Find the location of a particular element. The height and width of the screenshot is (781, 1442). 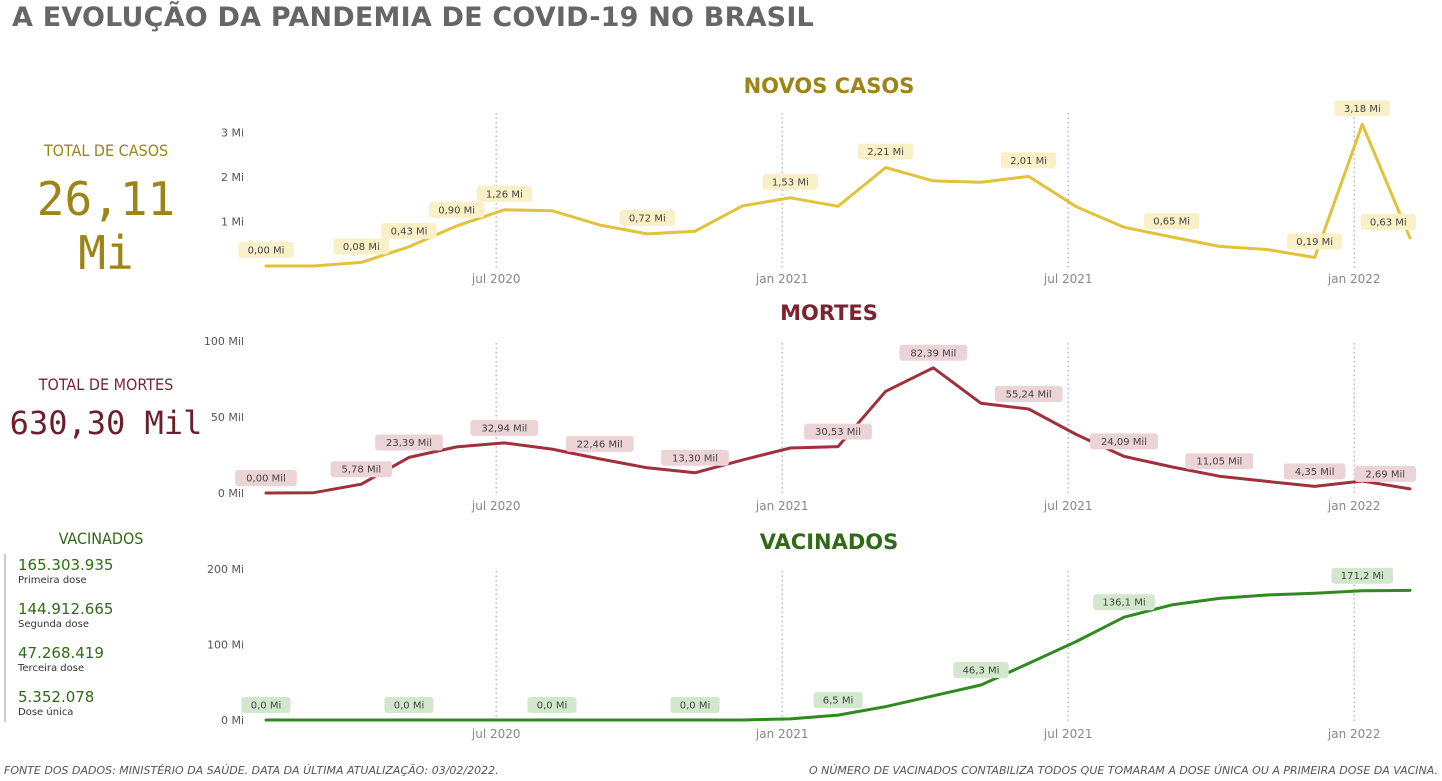

data-label: 32,94 Mil is located at coordinates (504, 427).